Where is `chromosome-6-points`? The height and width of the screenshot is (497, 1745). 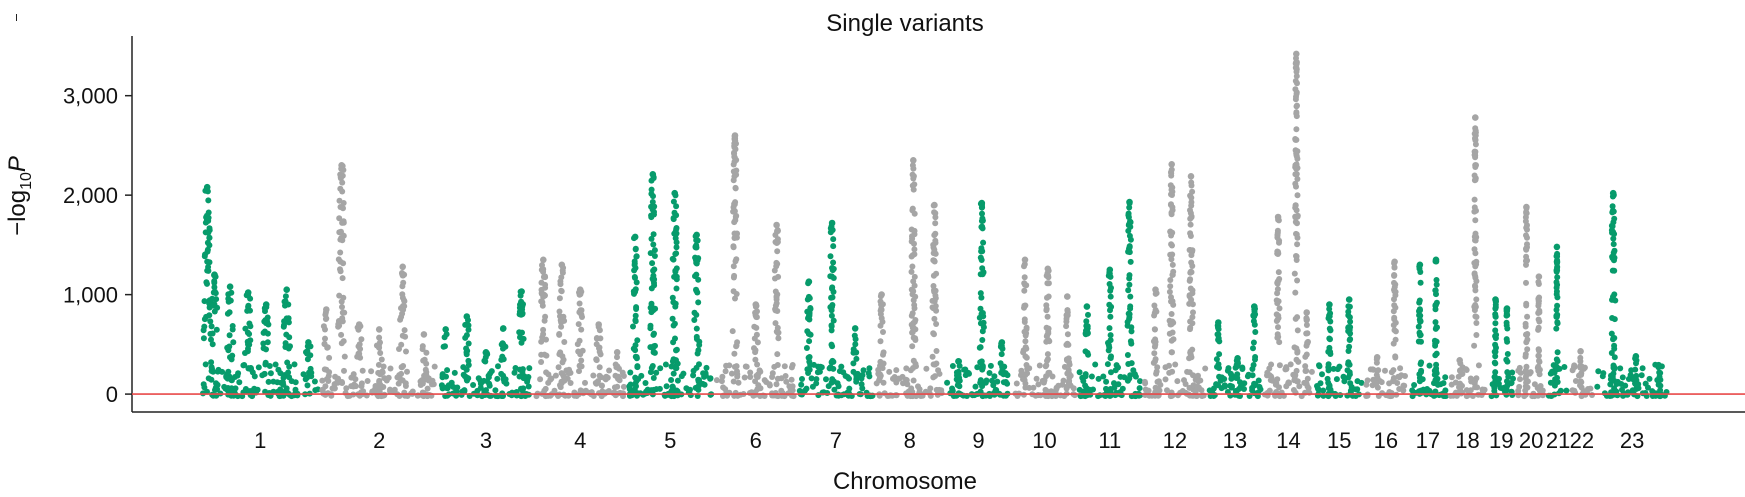
chromosome-6-points is located at coordinates (755, 266).